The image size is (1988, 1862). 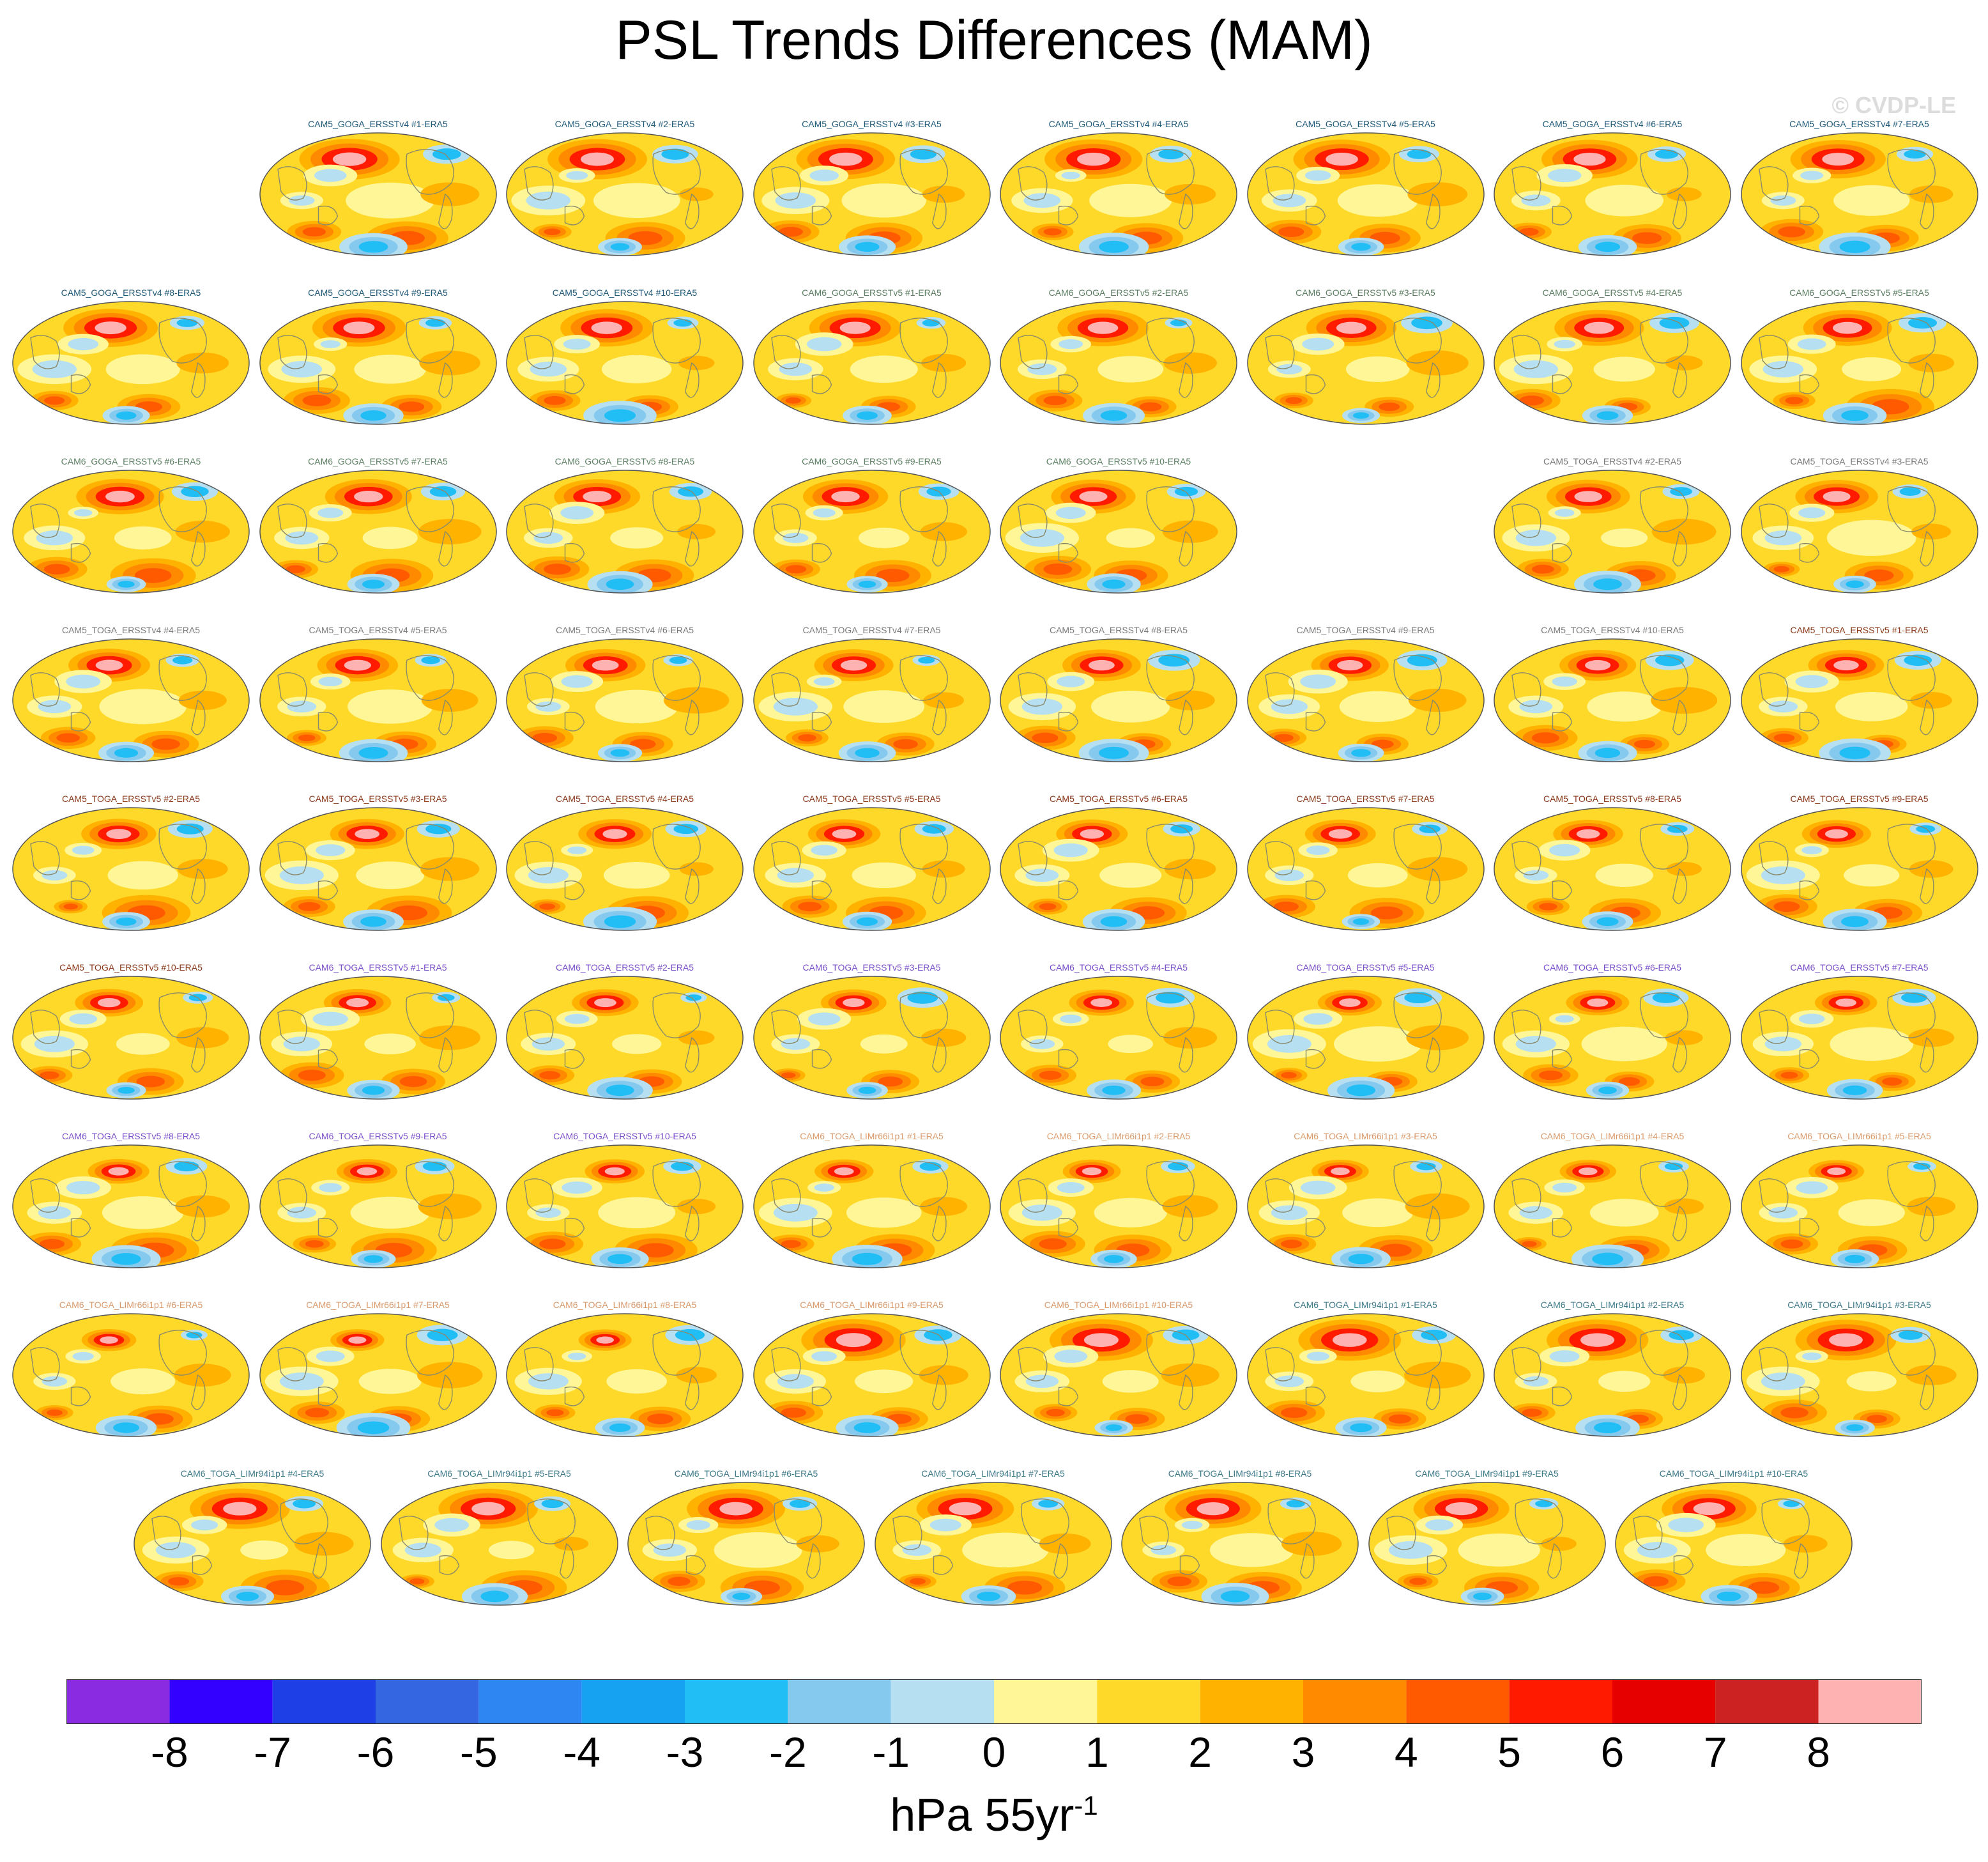 I want to click on colorbar-tick-label: -3, so click(x=685, y=1752).